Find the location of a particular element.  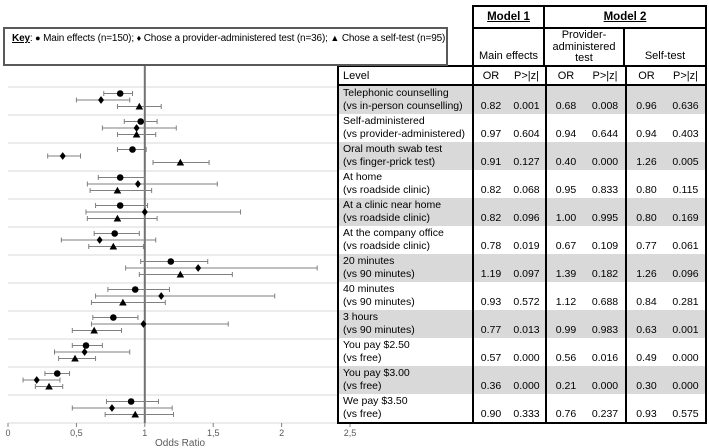

diamond-marker-icon: ♦ is located at coordinates (139, 38).